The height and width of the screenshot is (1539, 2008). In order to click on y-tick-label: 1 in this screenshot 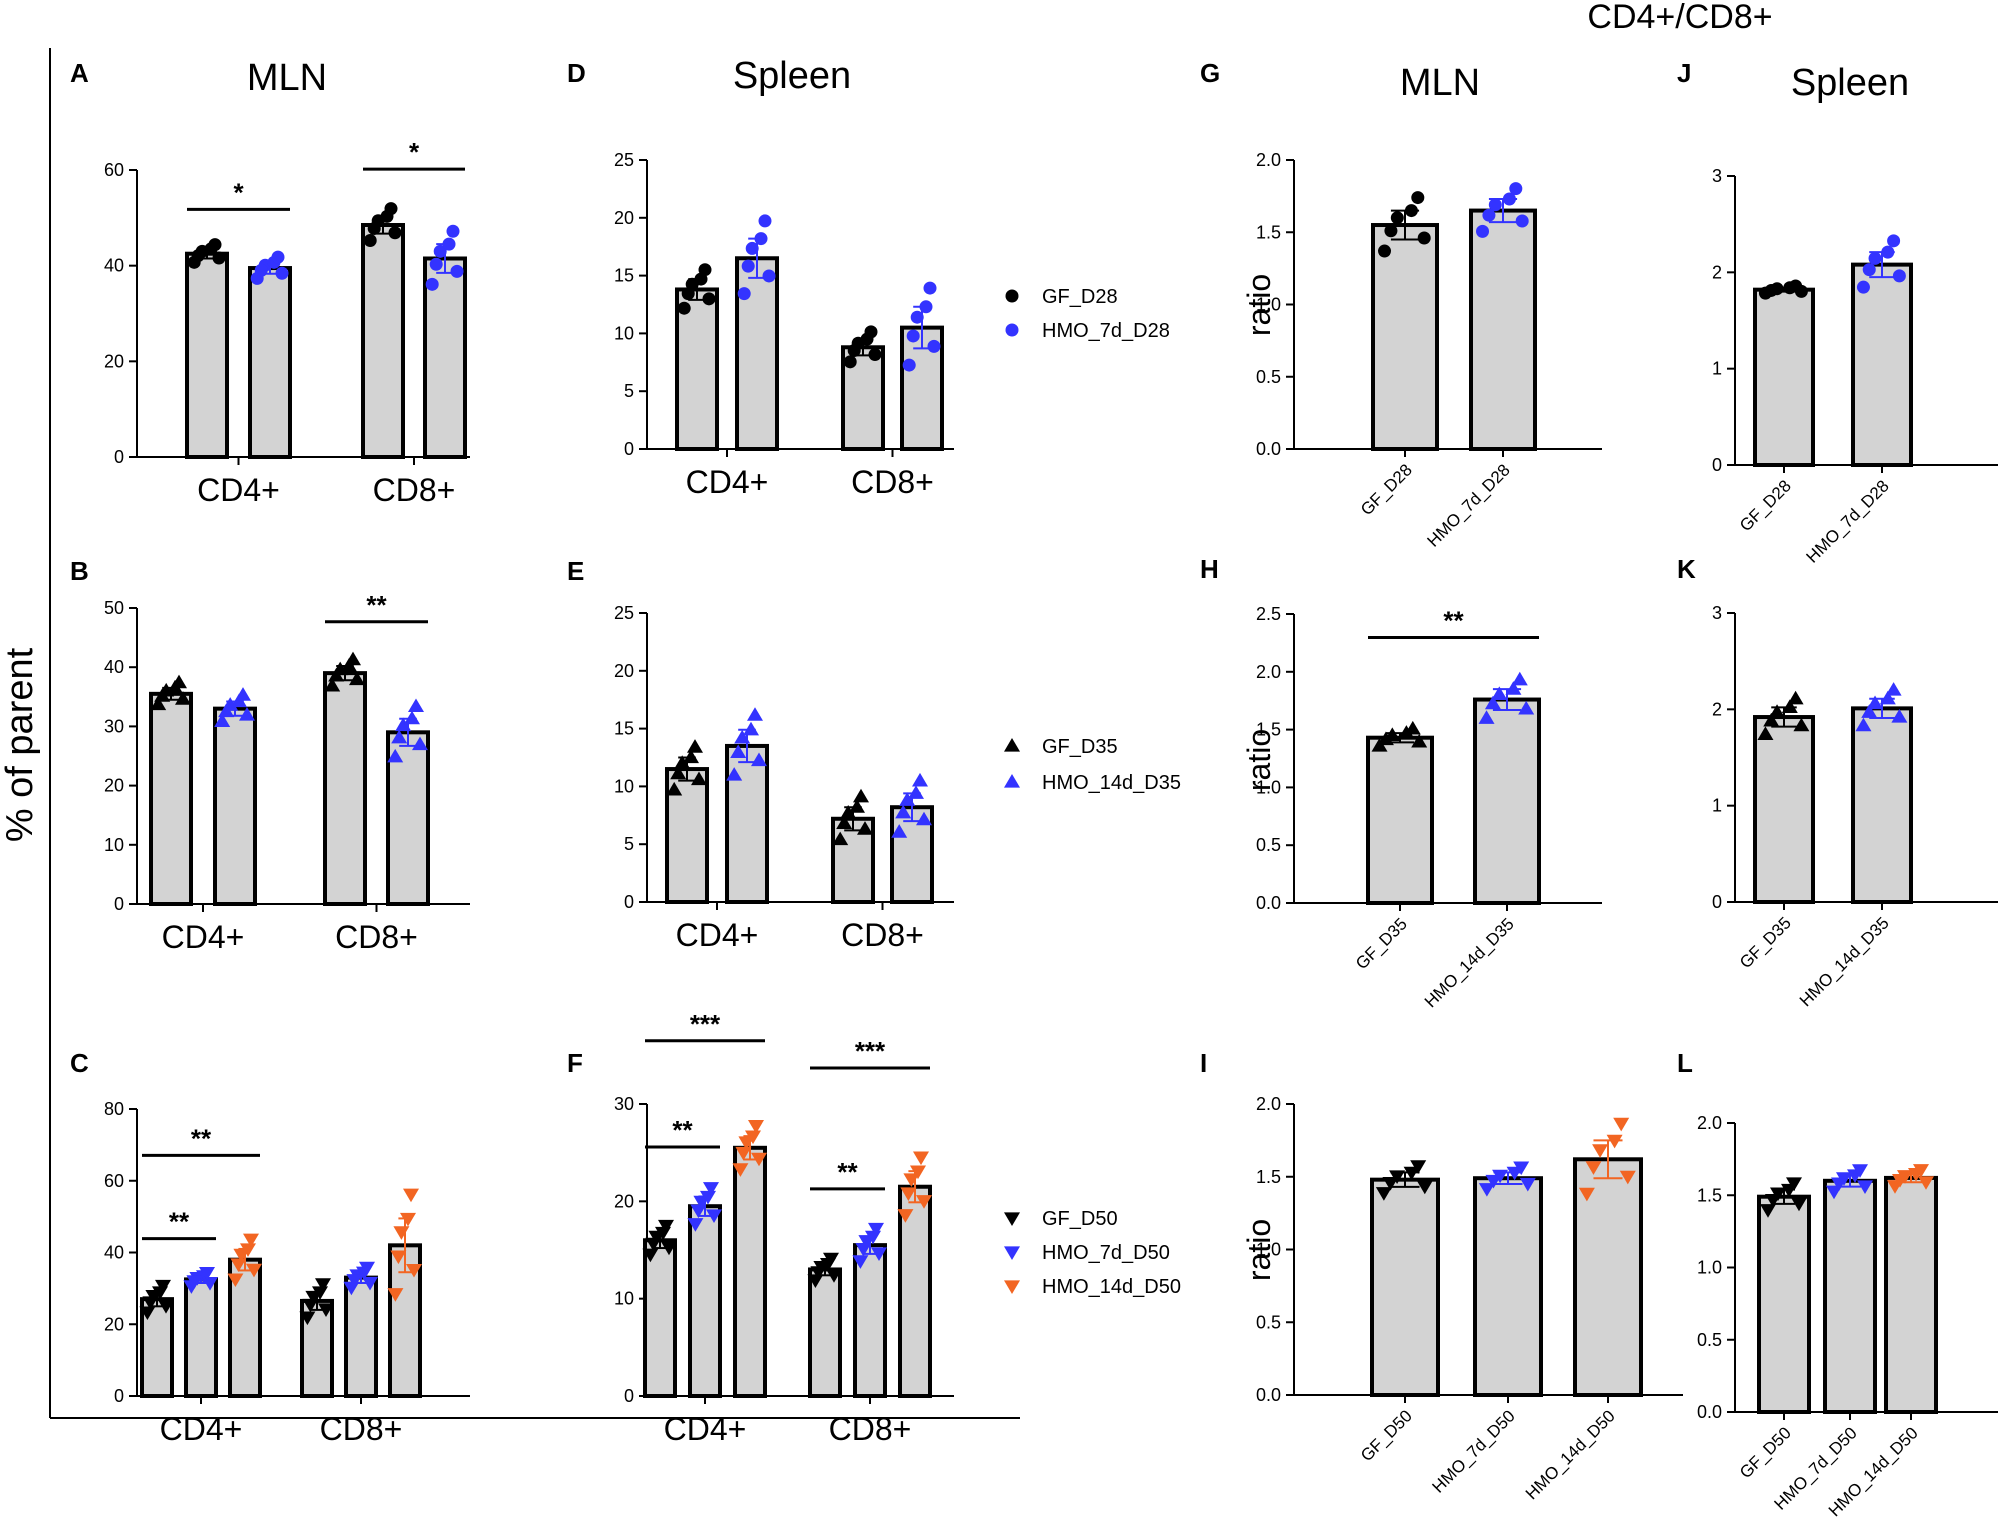, I will do `click(1717, 806)`.